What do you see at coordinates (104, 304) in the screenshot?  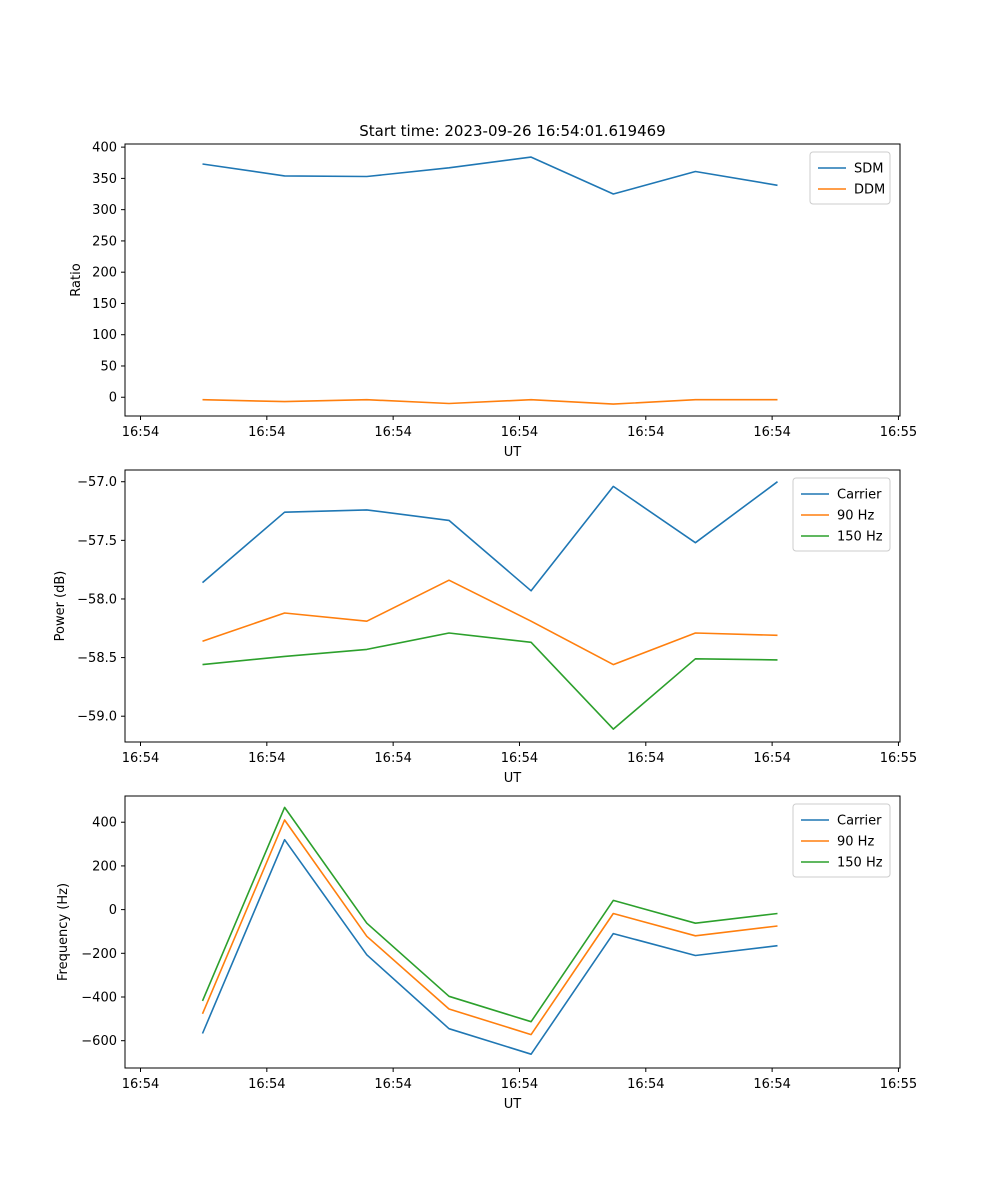 I see `y-tick-label: 150` at bounding box center [104, 304].